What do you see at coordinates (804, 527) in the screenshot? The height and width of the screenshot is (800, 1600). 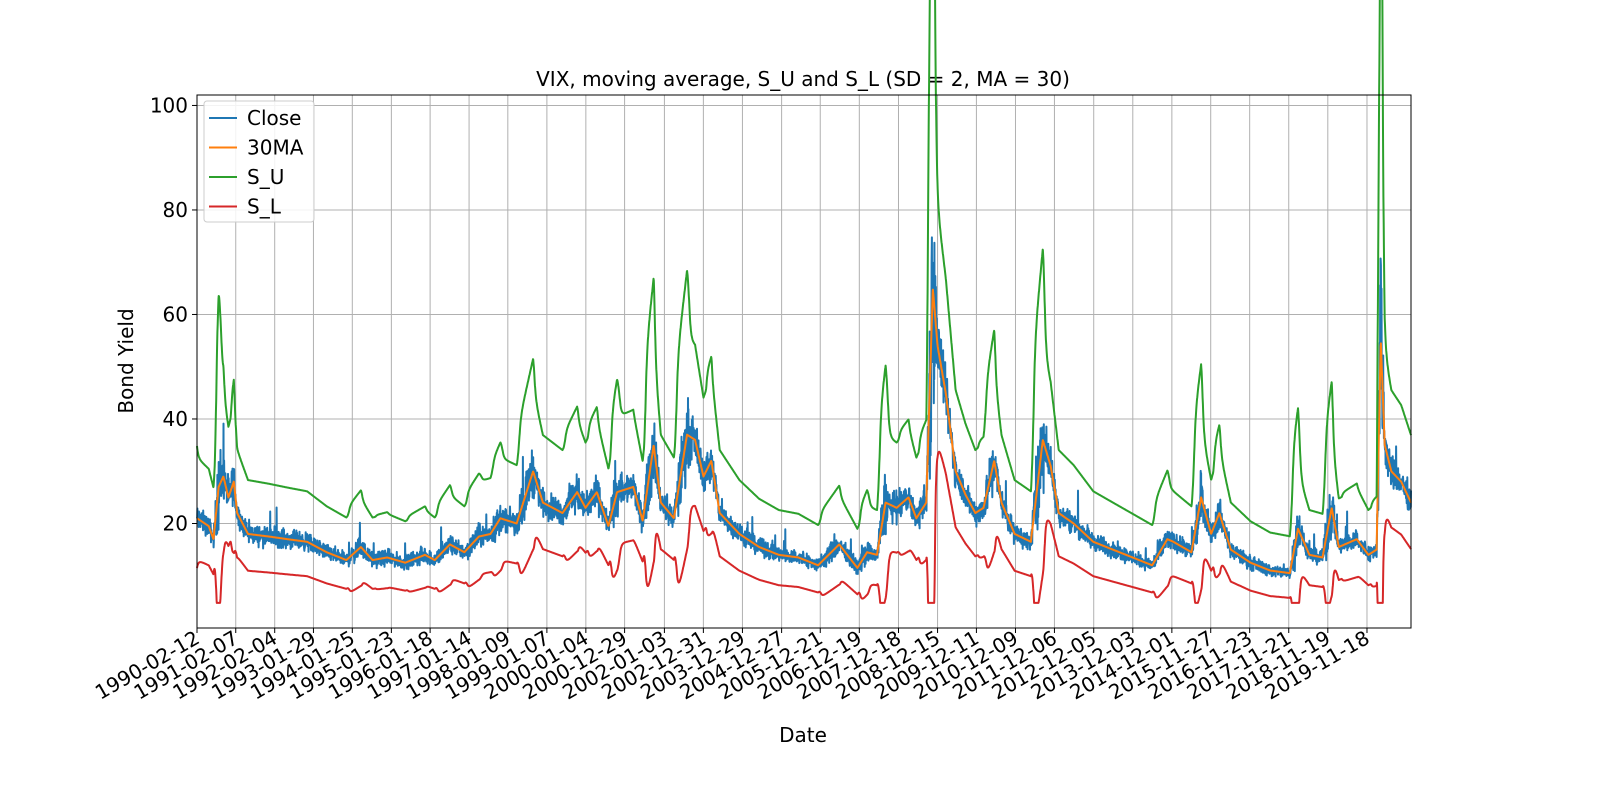 I see `series-line-s-l` at bounding box center [804, 527].